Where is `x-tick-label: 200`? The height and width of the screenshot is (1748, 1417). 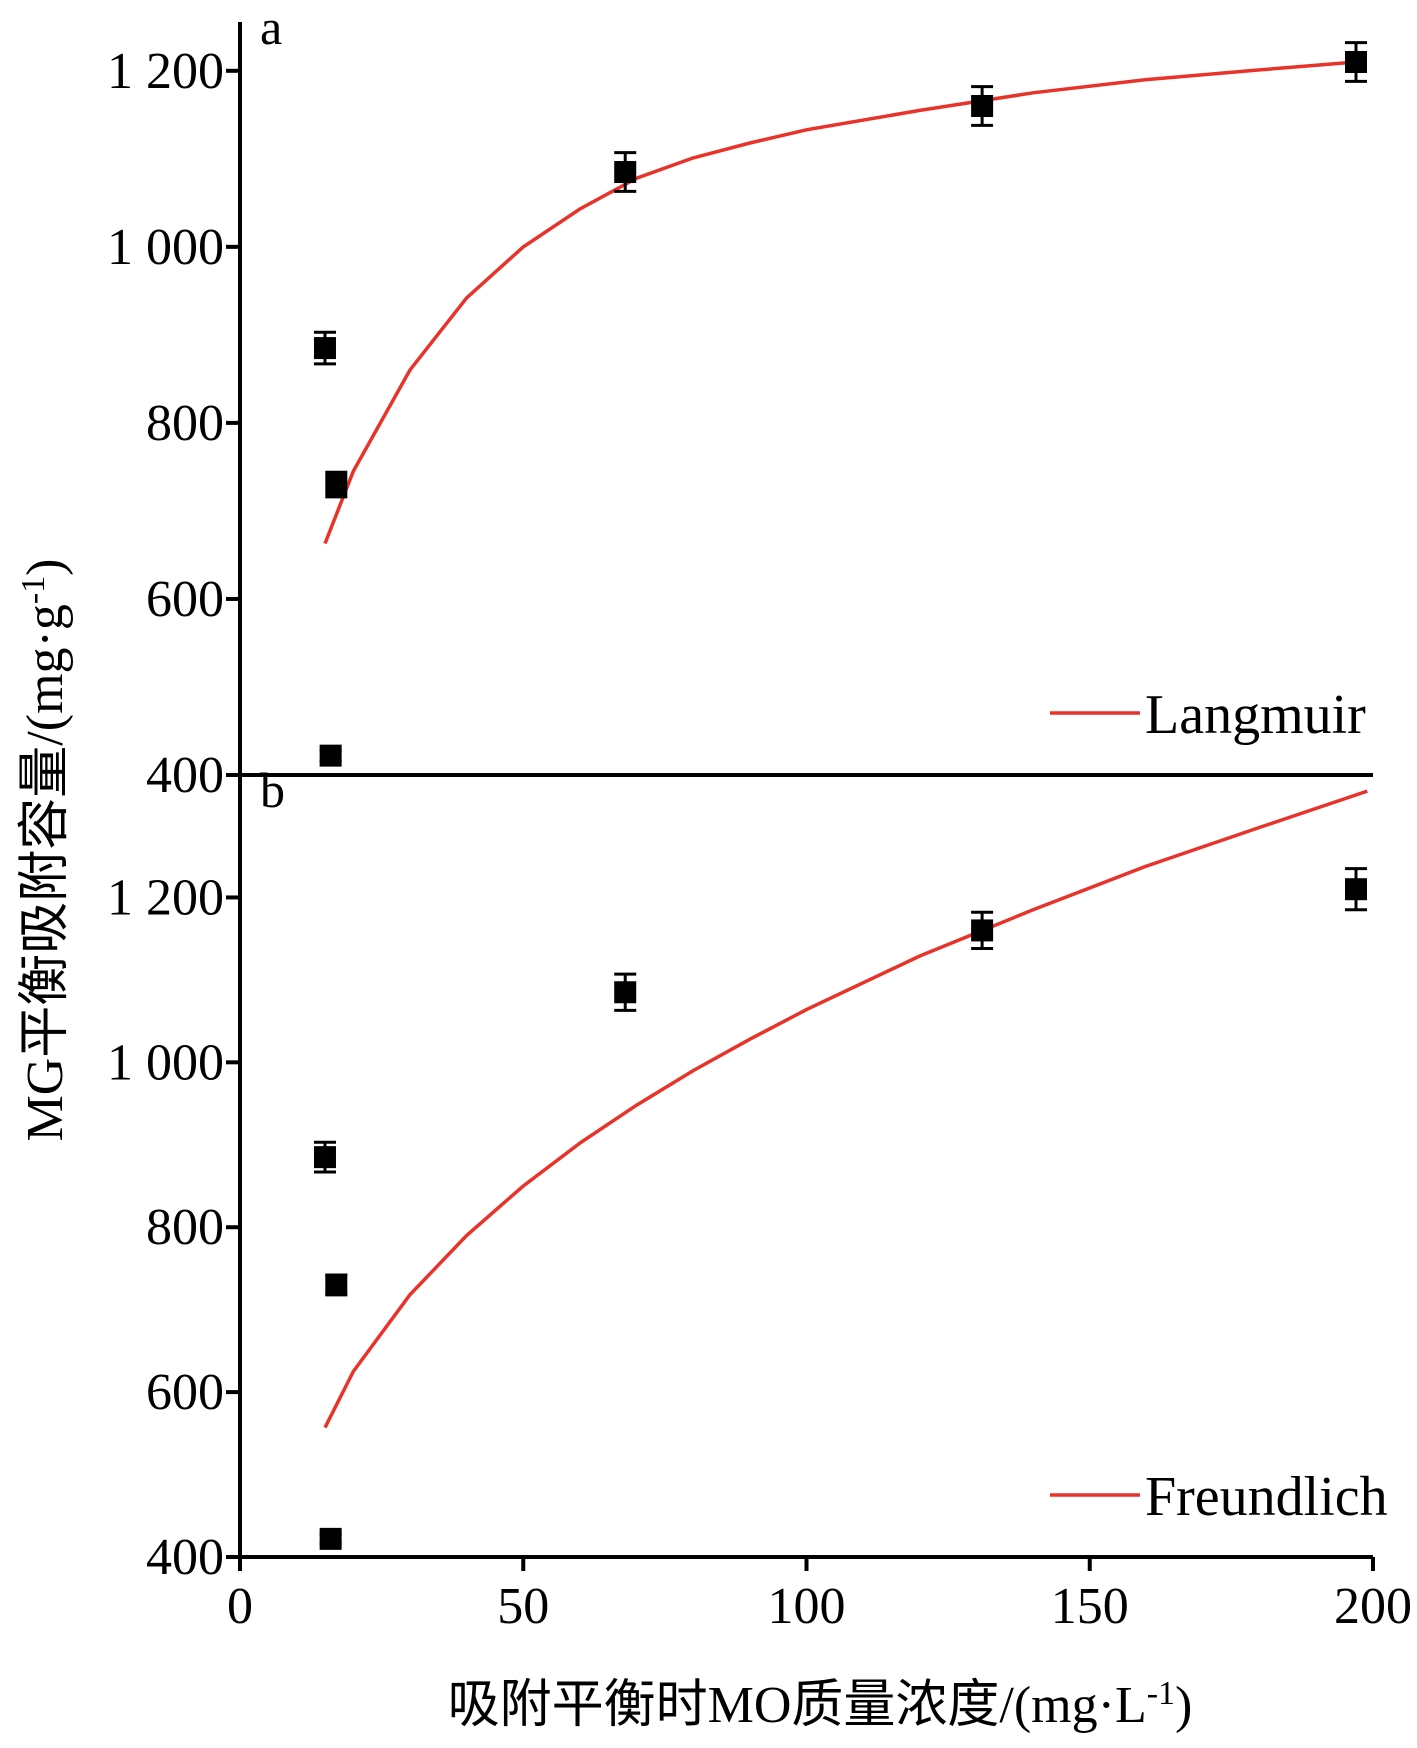 x-tick-label: 200 is located at coordinates (1373, 1606).